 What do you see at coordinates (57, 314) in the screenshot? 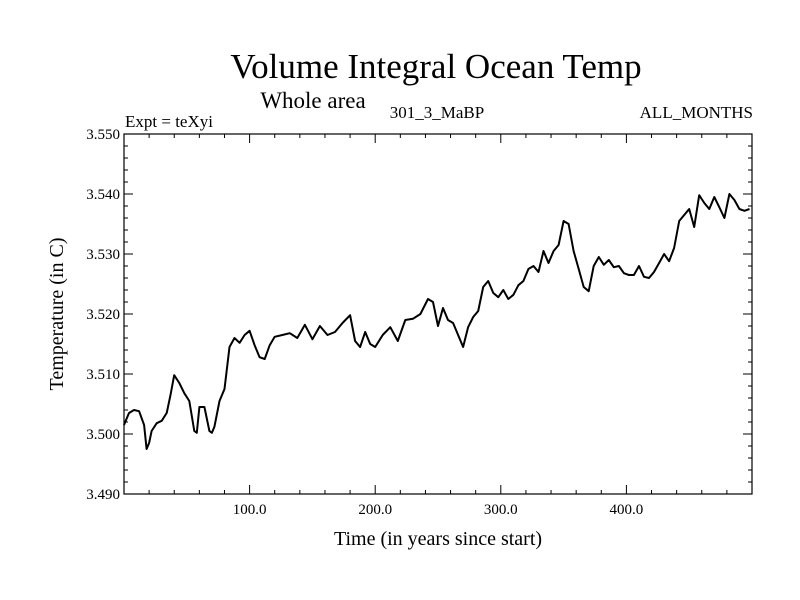
I see `y-axis-label: Temperature (in C)` at bounding box center [57, 314].